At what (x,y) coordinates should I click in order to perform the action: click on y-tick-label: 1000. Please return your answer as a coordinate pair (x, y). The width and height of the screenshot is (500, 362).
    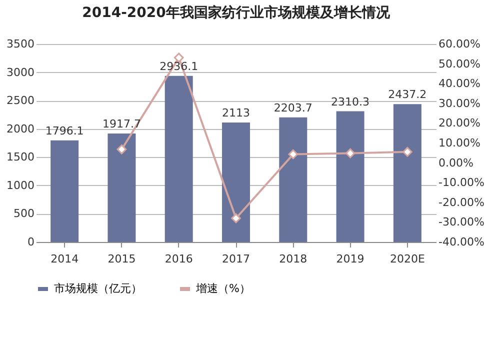
    Looking at the image, I should click on (20, 185).